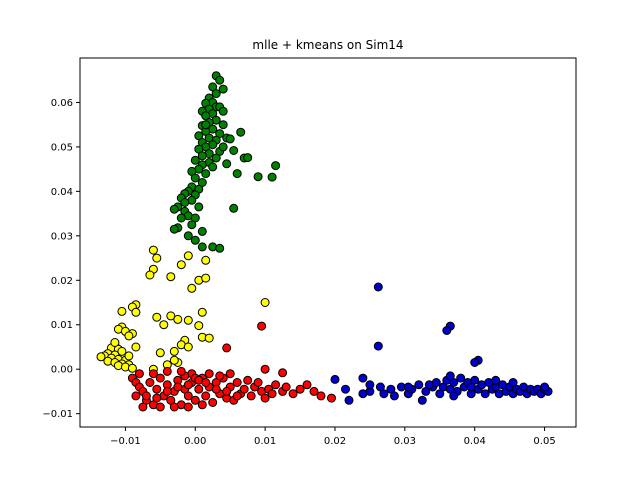 This screenshot has width=640, height=480. What do you see at coordinates (62, 103) in the screenshot?
I see `y-tick-label: 0.06` at bounding box center [62, 103].